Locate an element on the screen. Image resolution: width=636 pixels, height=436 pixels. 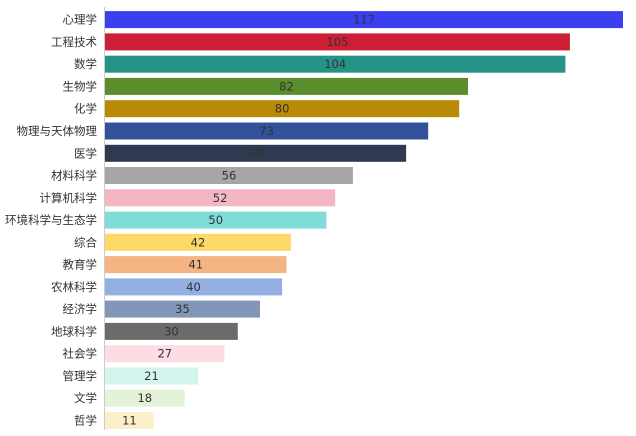
value-label-9: 50 is located at coordinates (215, 220).